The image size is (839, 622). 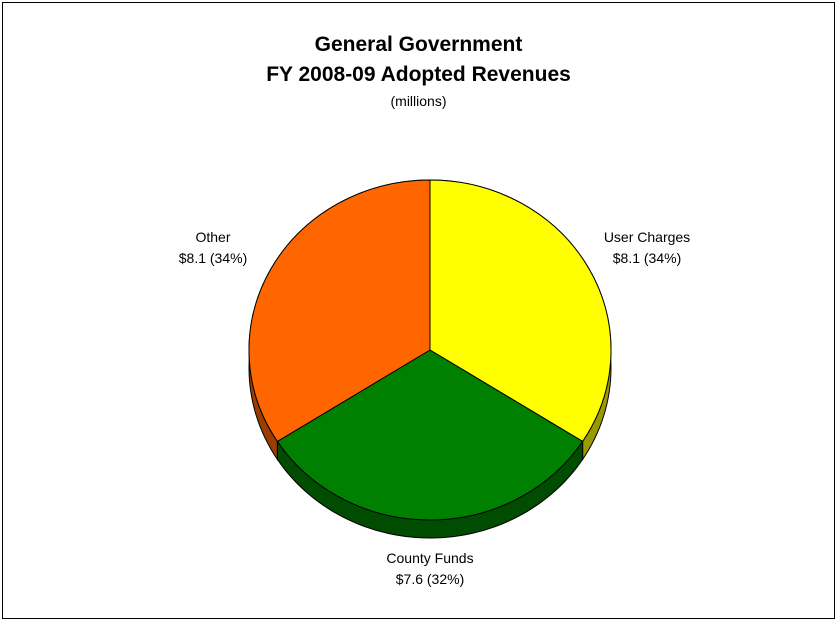 What do you see at coordinates (429, 558) in the screenshot?
I see `slice-label-county-funds: County Funds` at bounding box center [429, 558].